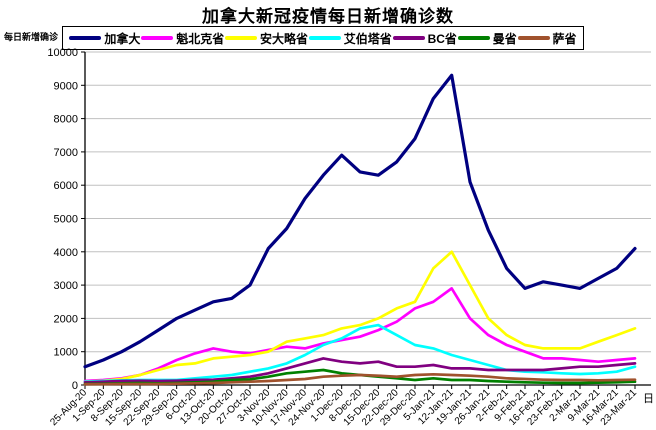 The height and width of the screenshot is (430, 656). I want to click on legend-label-manitoba: 曼省, so click(504, 38).